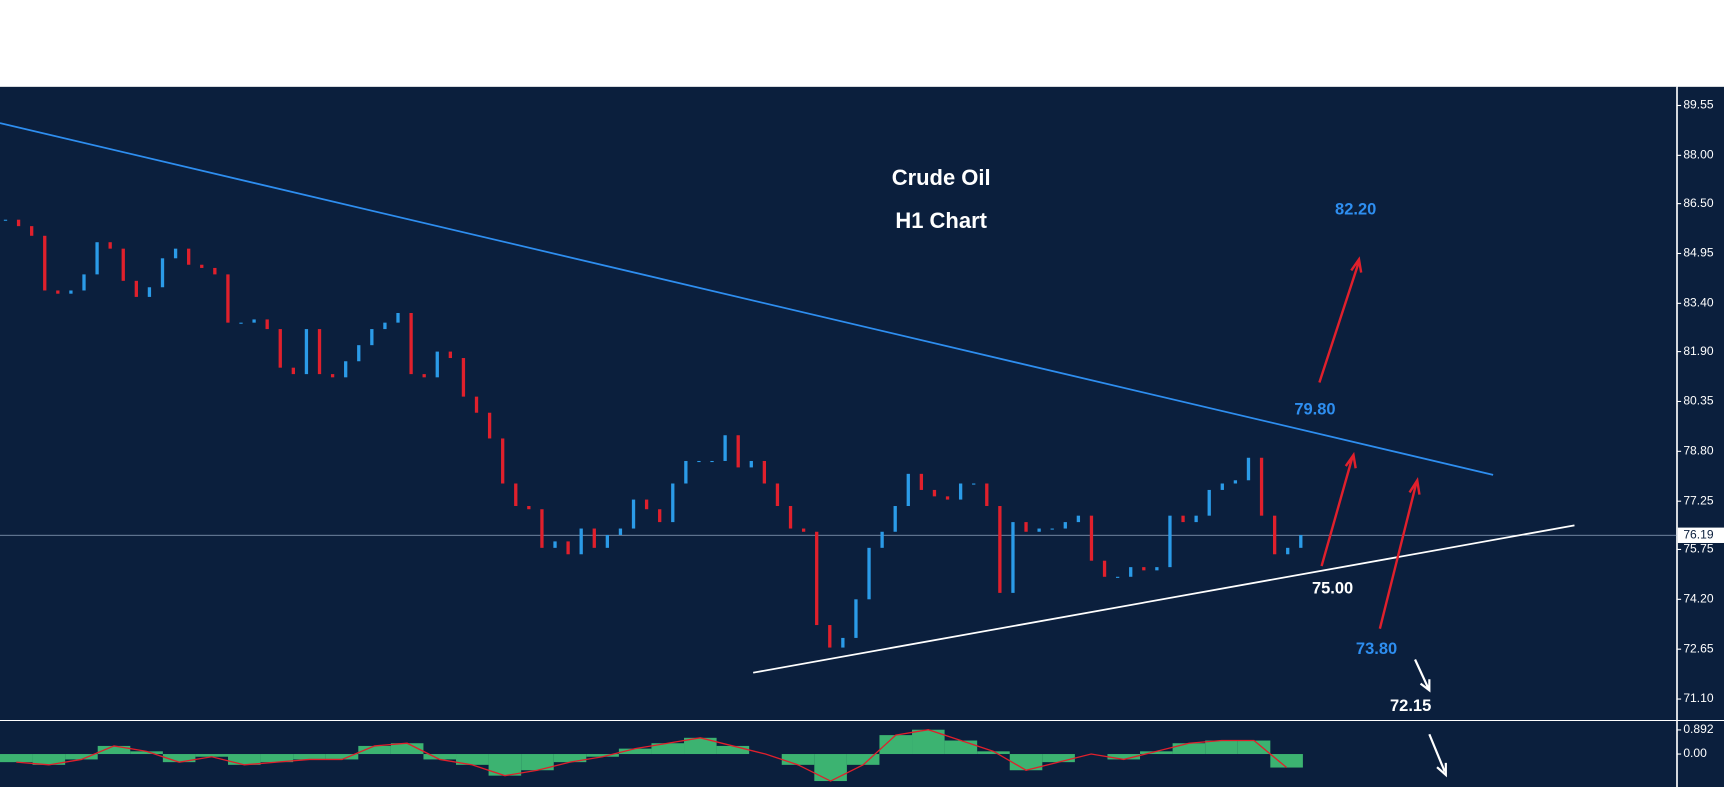 This screenshot has height=787, width=1724. I want to click on y-tick-label: 84.95, so click(1698, 253).